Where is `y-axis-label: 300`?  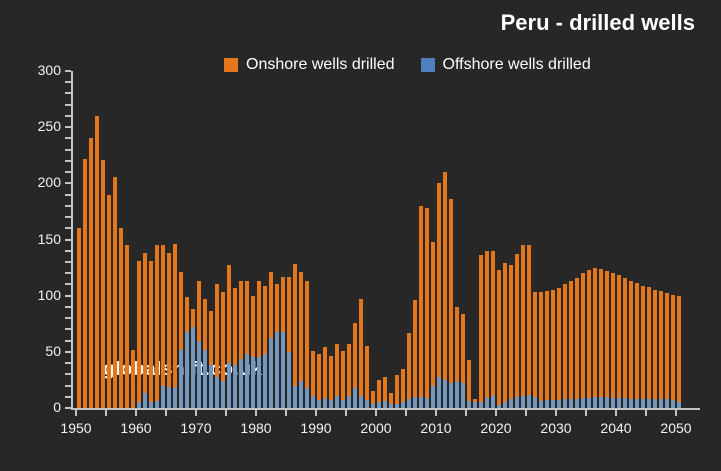 y-axis-label: 300 is located at coordinates (49, 70).